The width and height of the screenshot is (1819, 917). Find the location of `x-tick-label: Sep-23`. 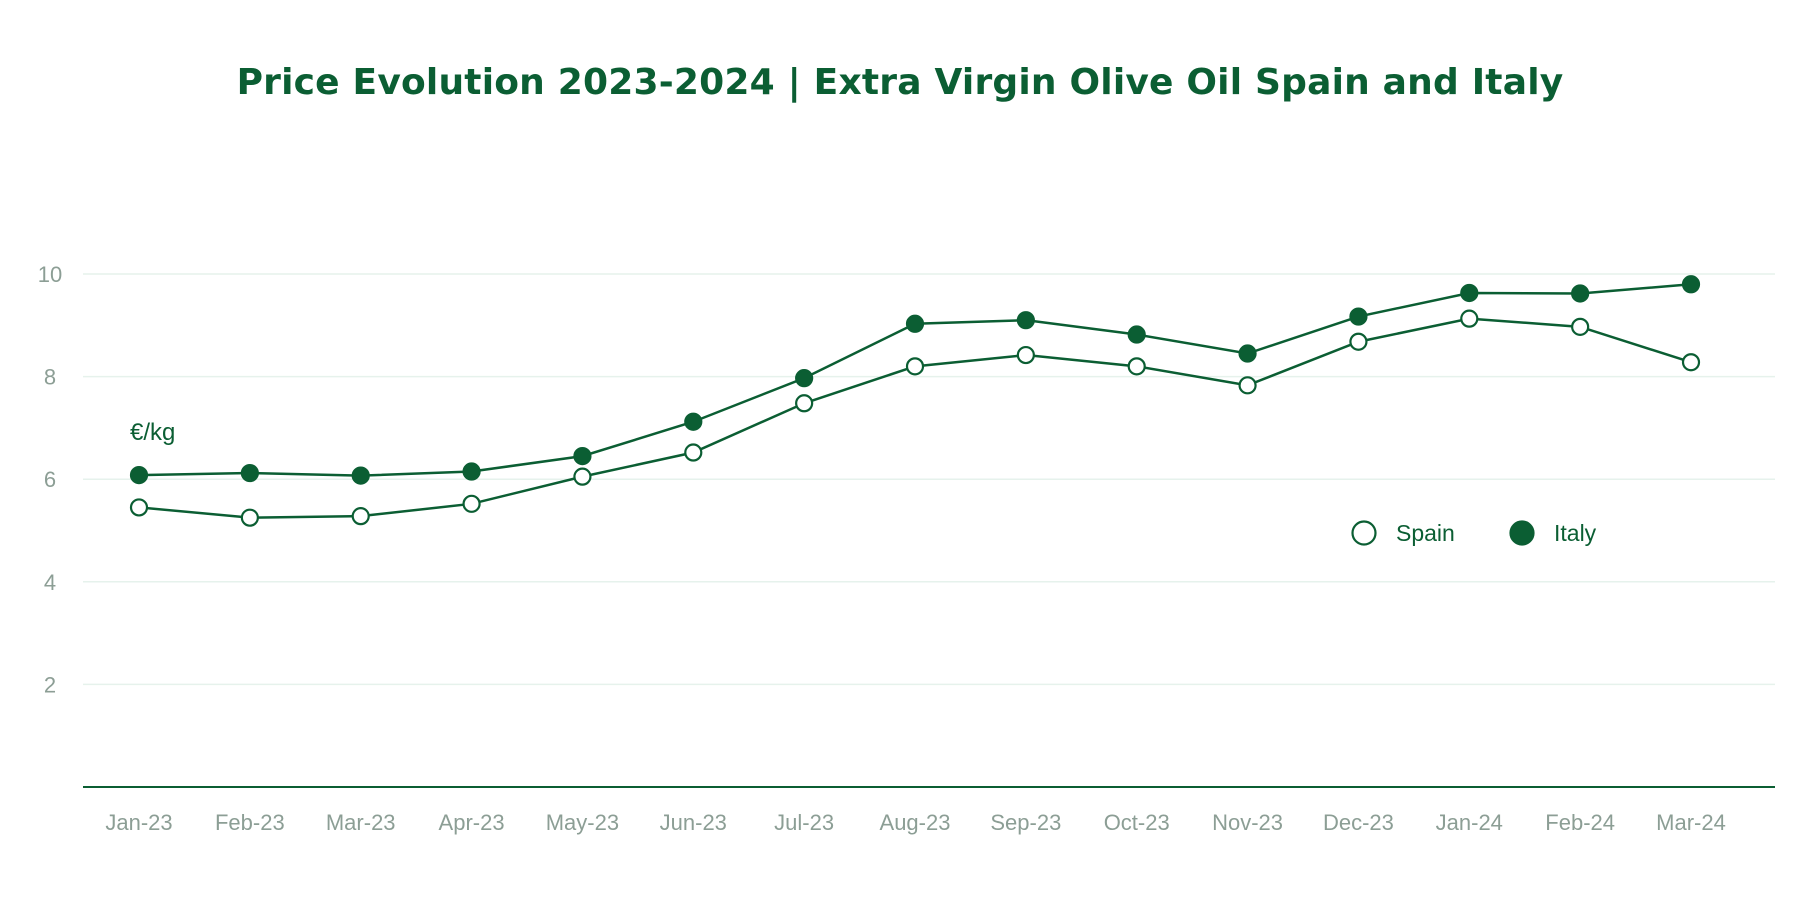

x-tick-label: Sep-23 is located at coordinates (1025, 822).